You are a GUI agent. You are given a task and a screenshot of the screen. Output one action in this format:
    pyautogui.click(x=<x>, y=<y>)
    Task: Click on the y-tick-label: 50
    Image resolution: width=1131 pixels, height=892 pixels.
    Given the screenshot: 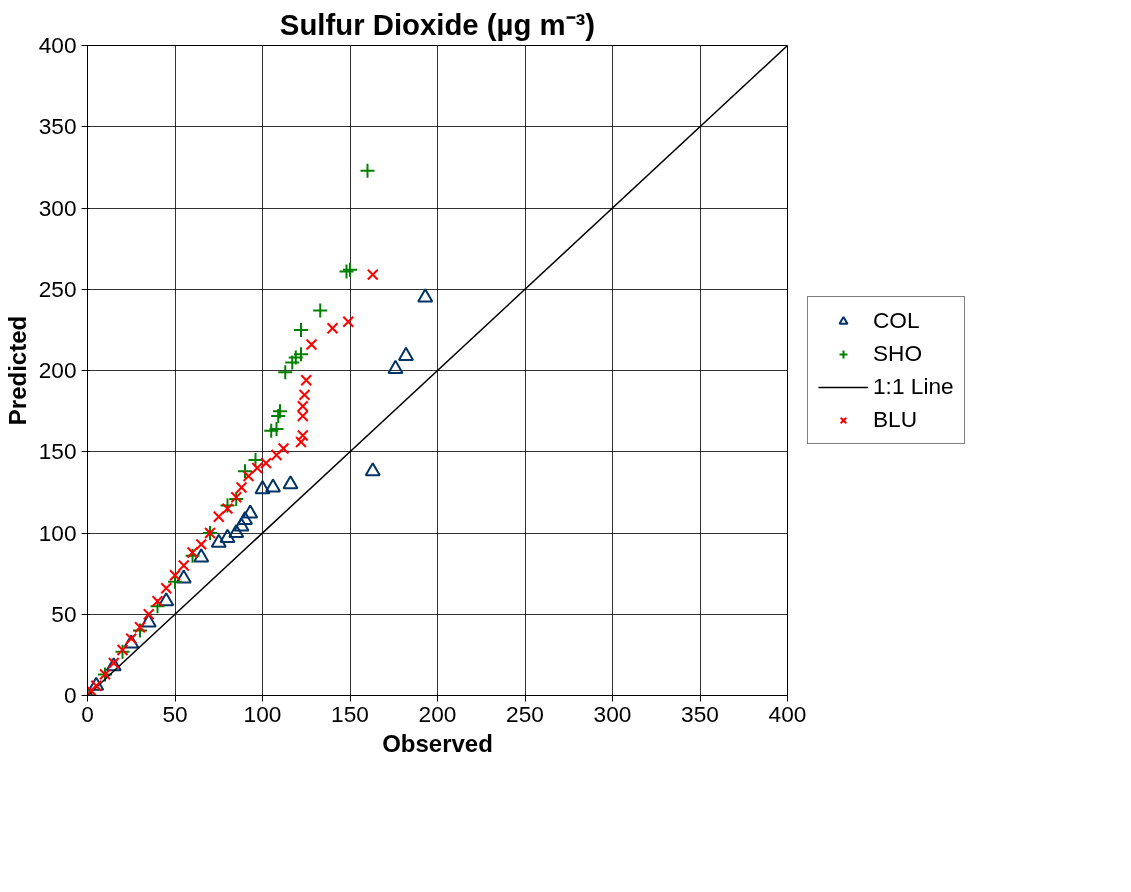 What is the action you would take?
    pyautogui.click(x=64, y=613)
    